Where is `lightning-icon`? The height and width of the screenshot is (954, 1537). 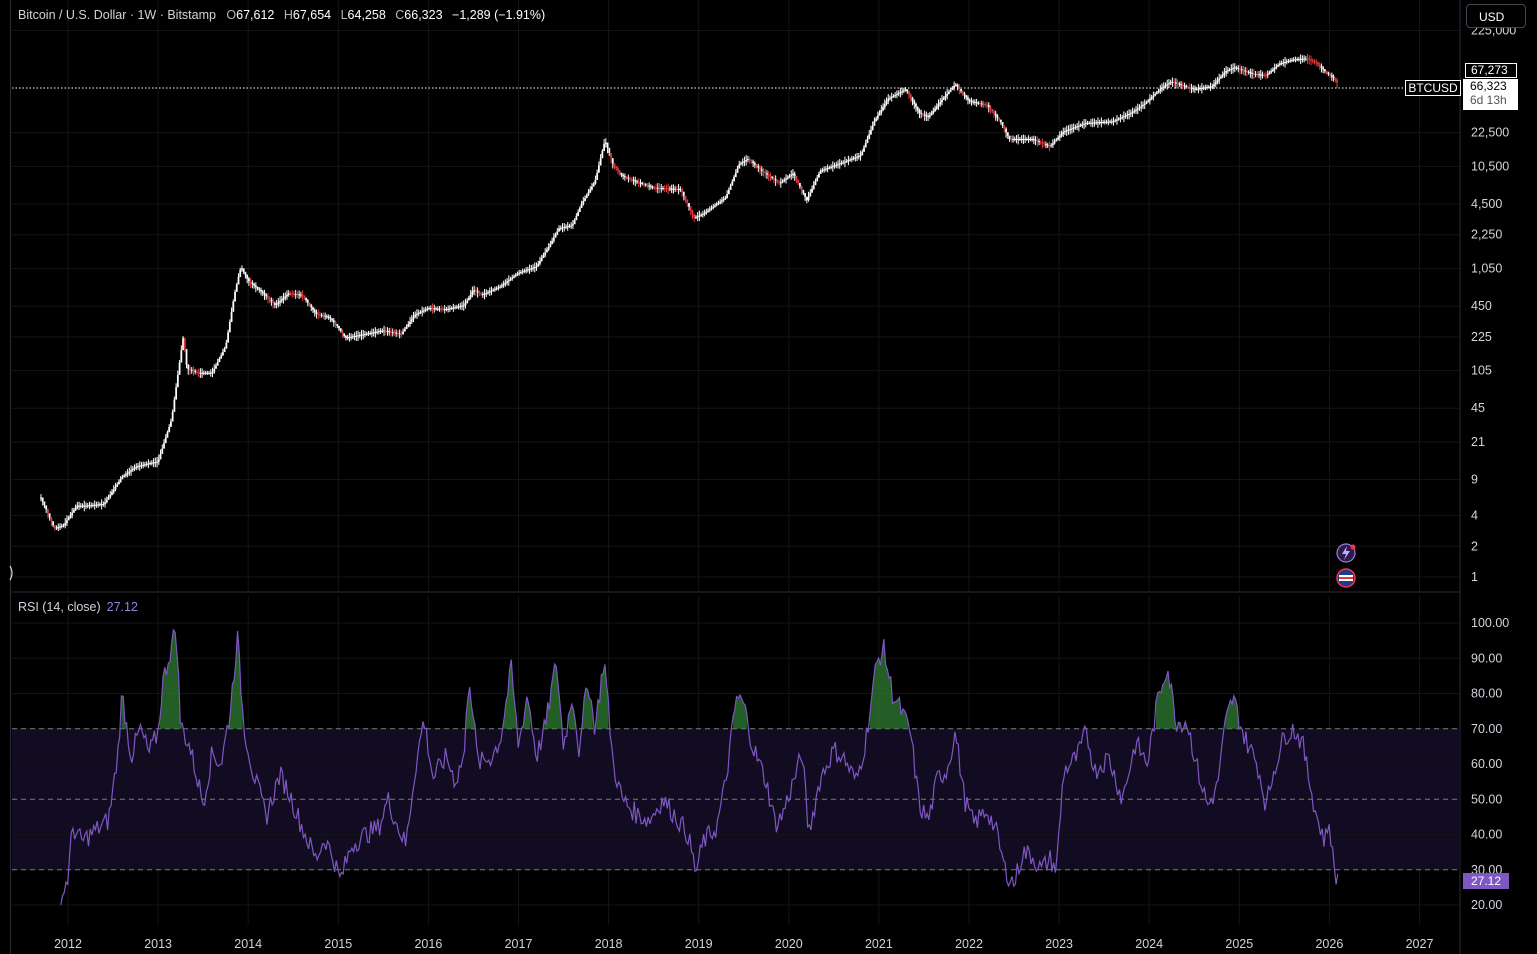
lightning-icon is located at coordinates (1346, 553).